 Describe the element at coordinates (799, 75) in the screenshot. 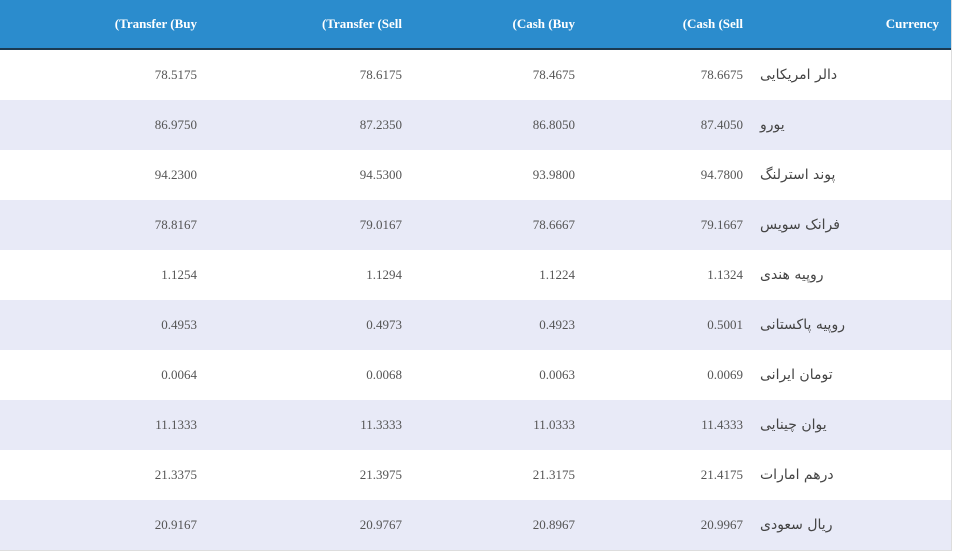

I see `currency-name: دالر امریکایی` at that location.